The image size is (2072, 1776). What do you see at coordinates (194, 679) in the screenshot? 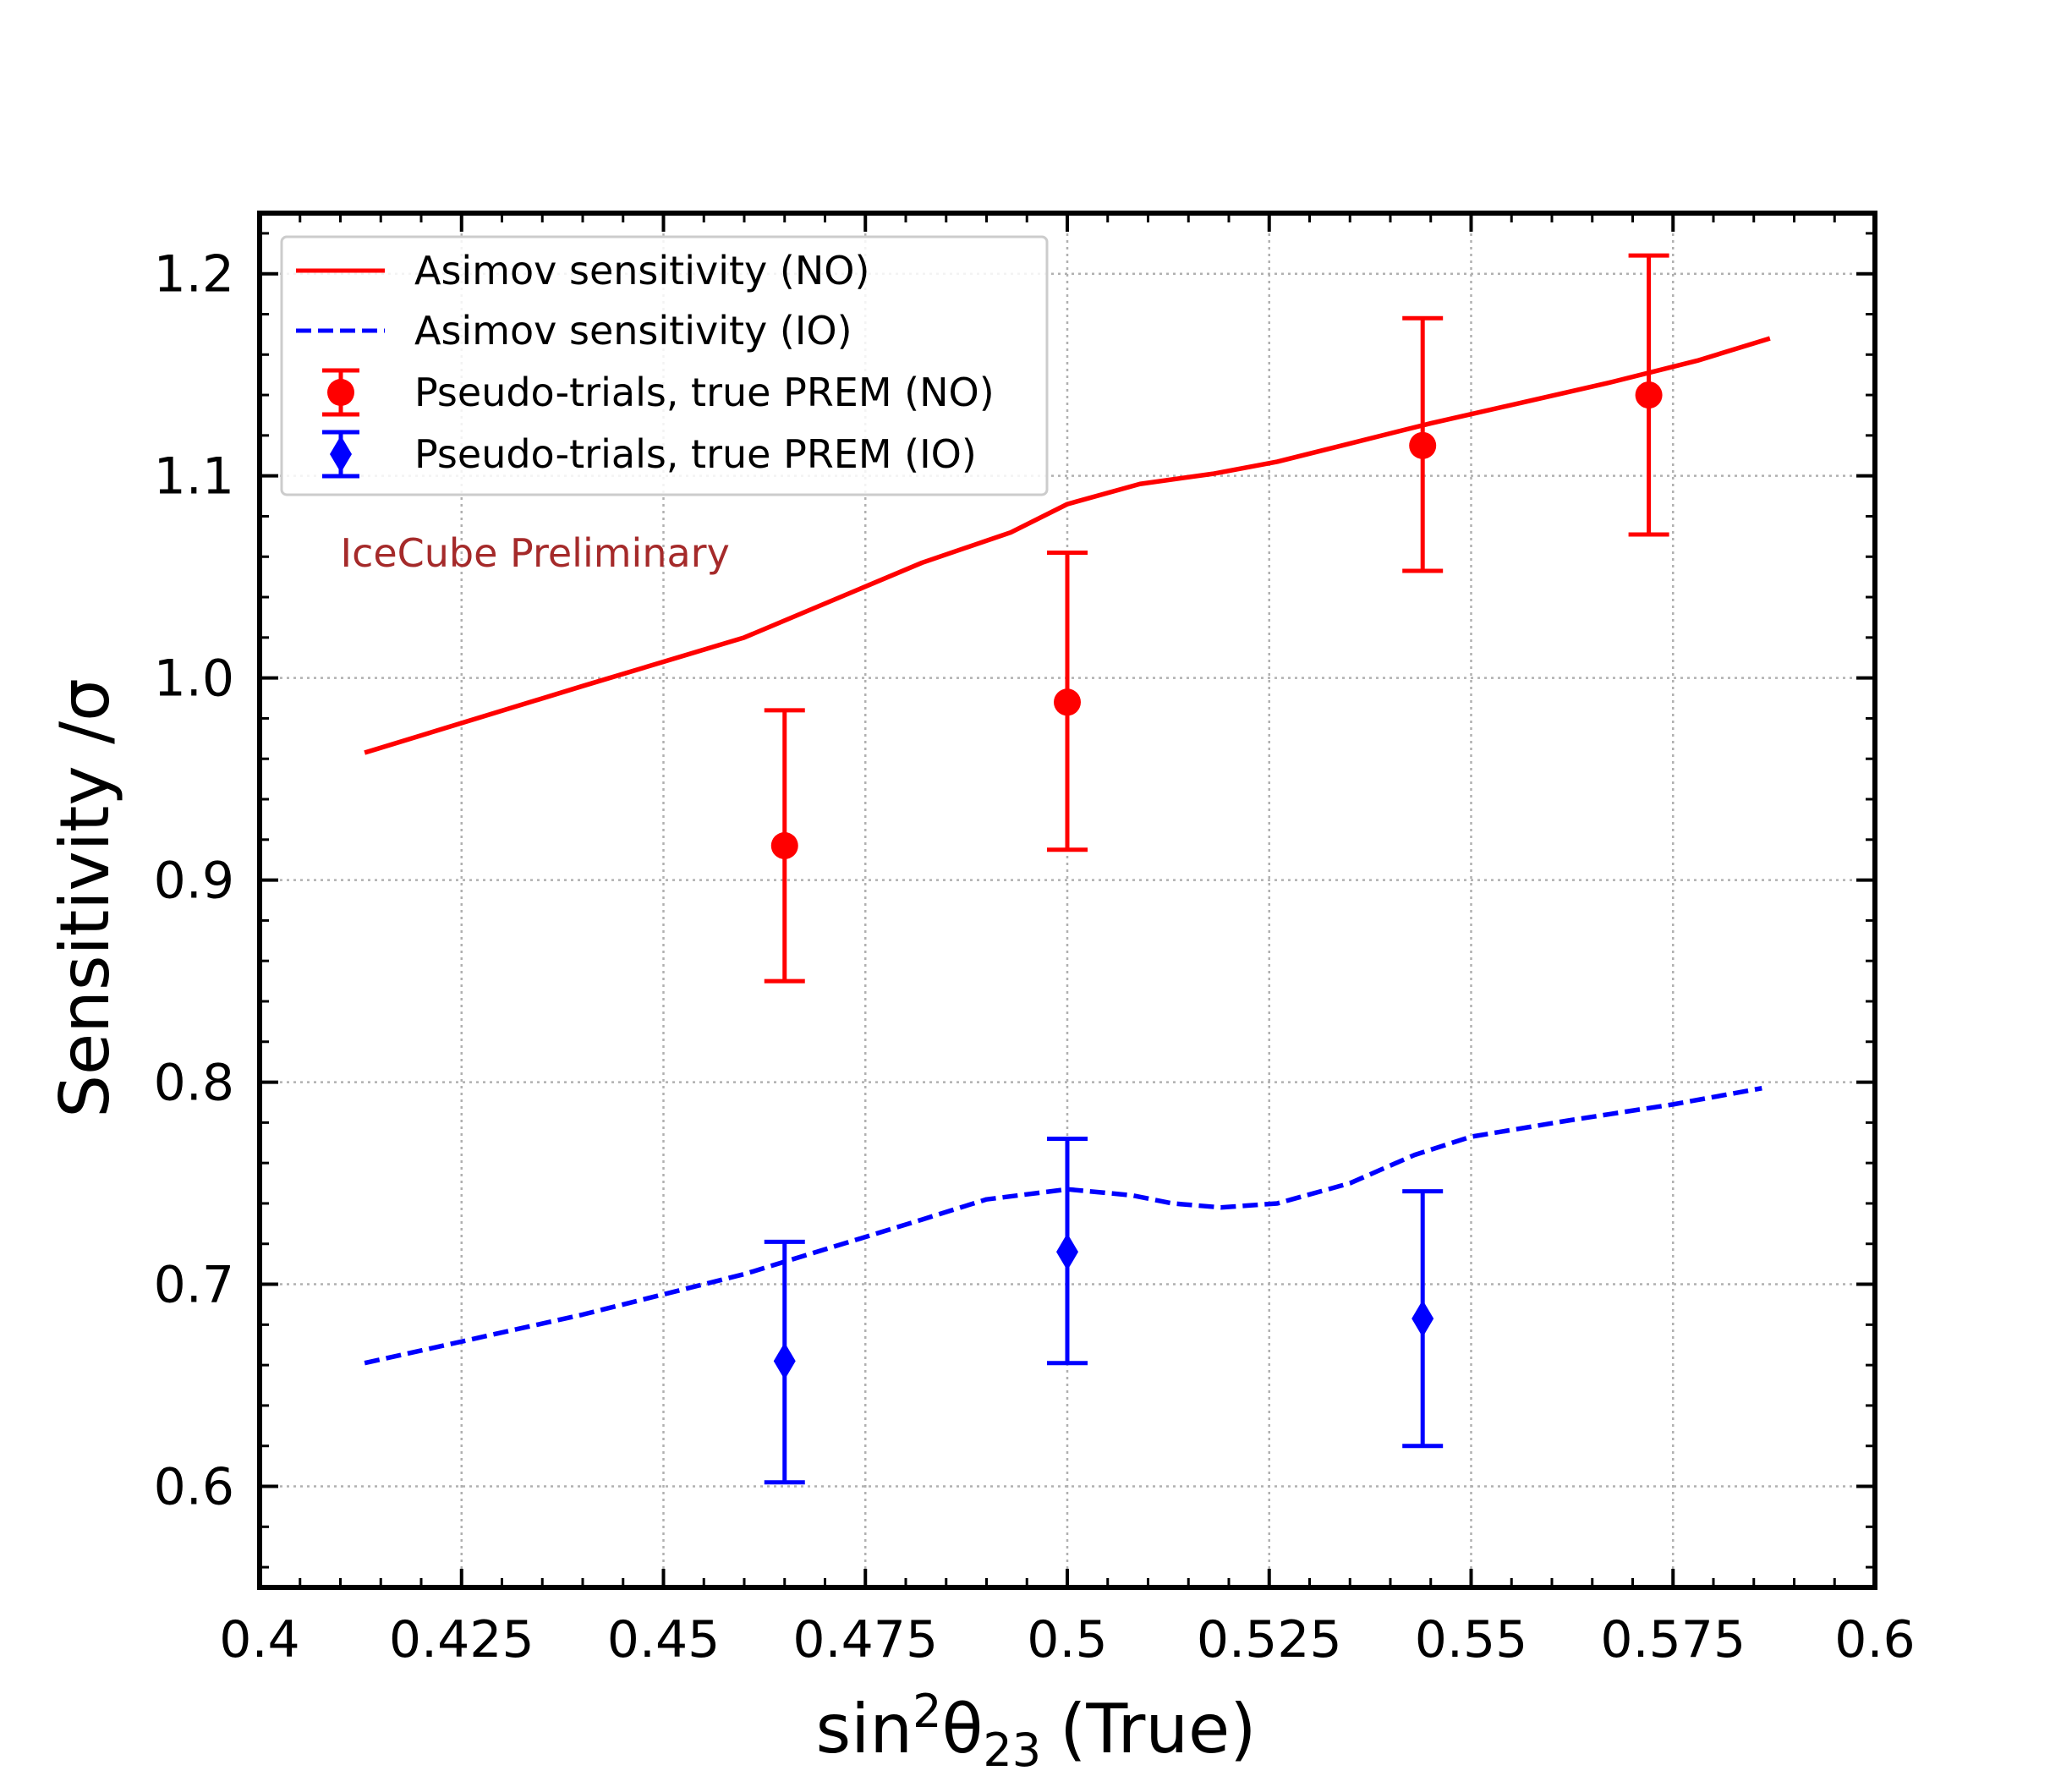
I see `y-tick-label: 1.0` at bounding box center [194, 679].